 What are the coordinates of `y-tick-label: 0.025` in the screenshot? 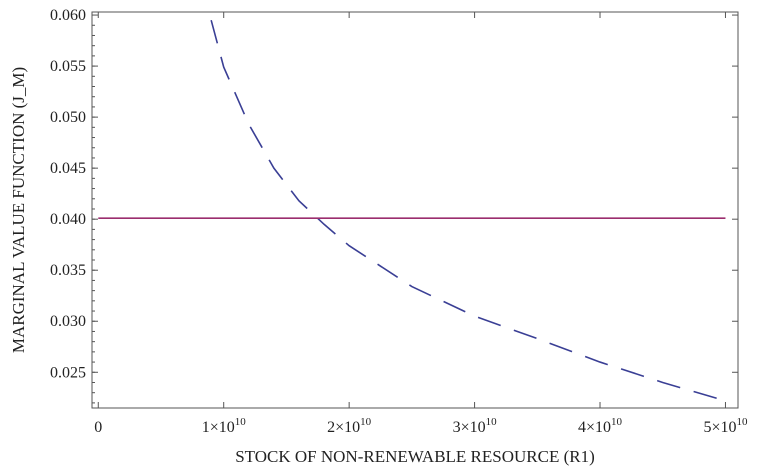 It's located at (68, 372).